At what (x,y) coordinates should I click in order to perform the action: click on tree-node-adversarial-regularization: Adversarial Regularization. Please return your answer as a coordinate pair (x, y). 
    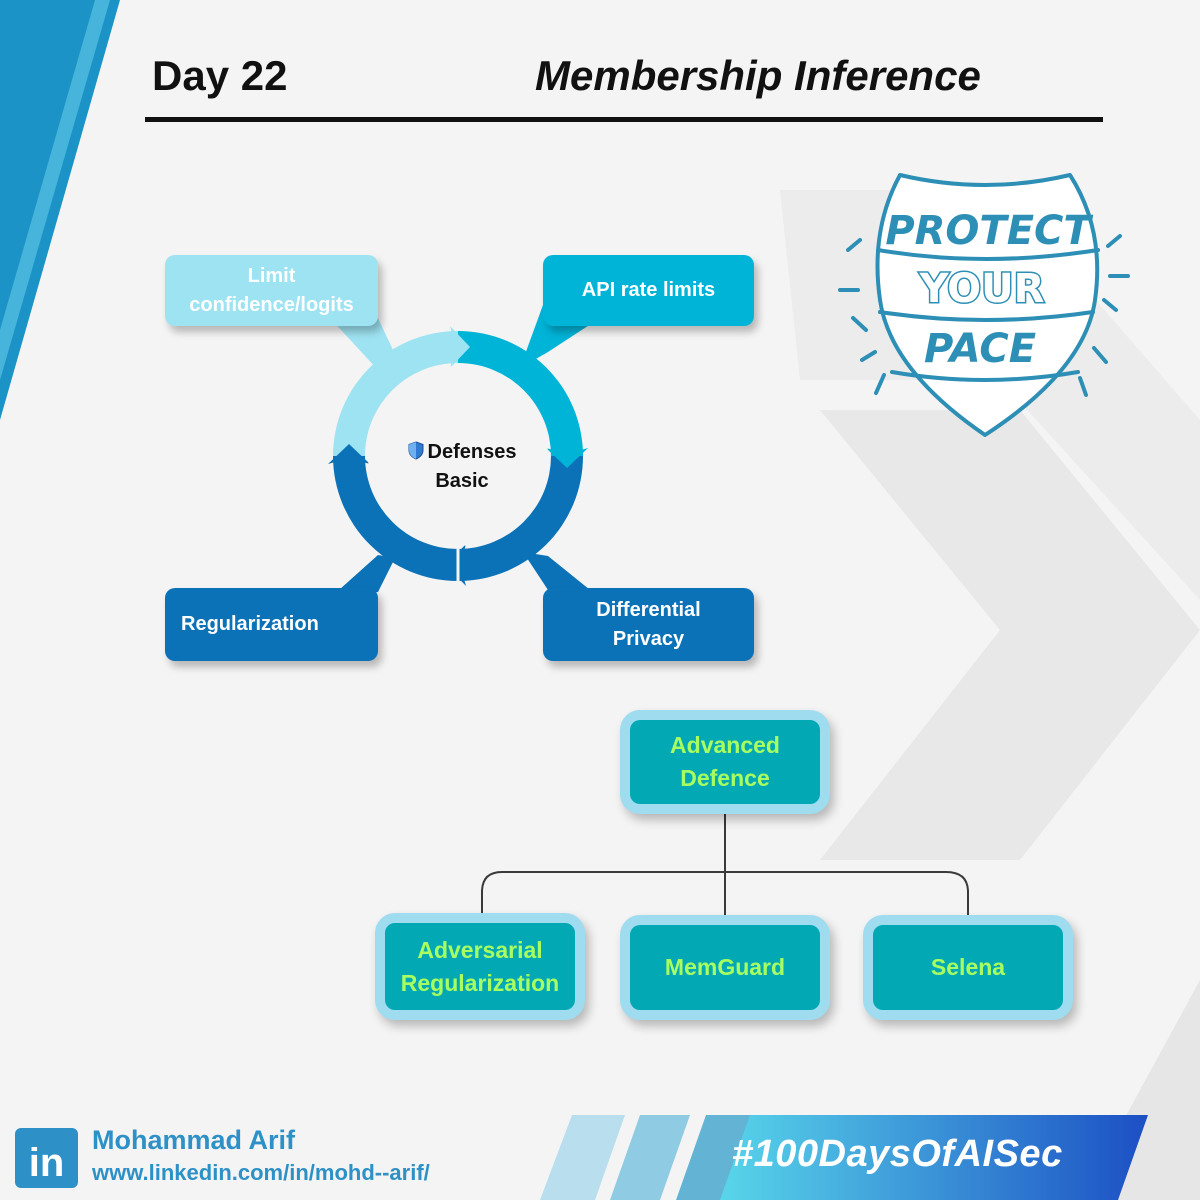
    Looking at the image, I should click on (480, 966).